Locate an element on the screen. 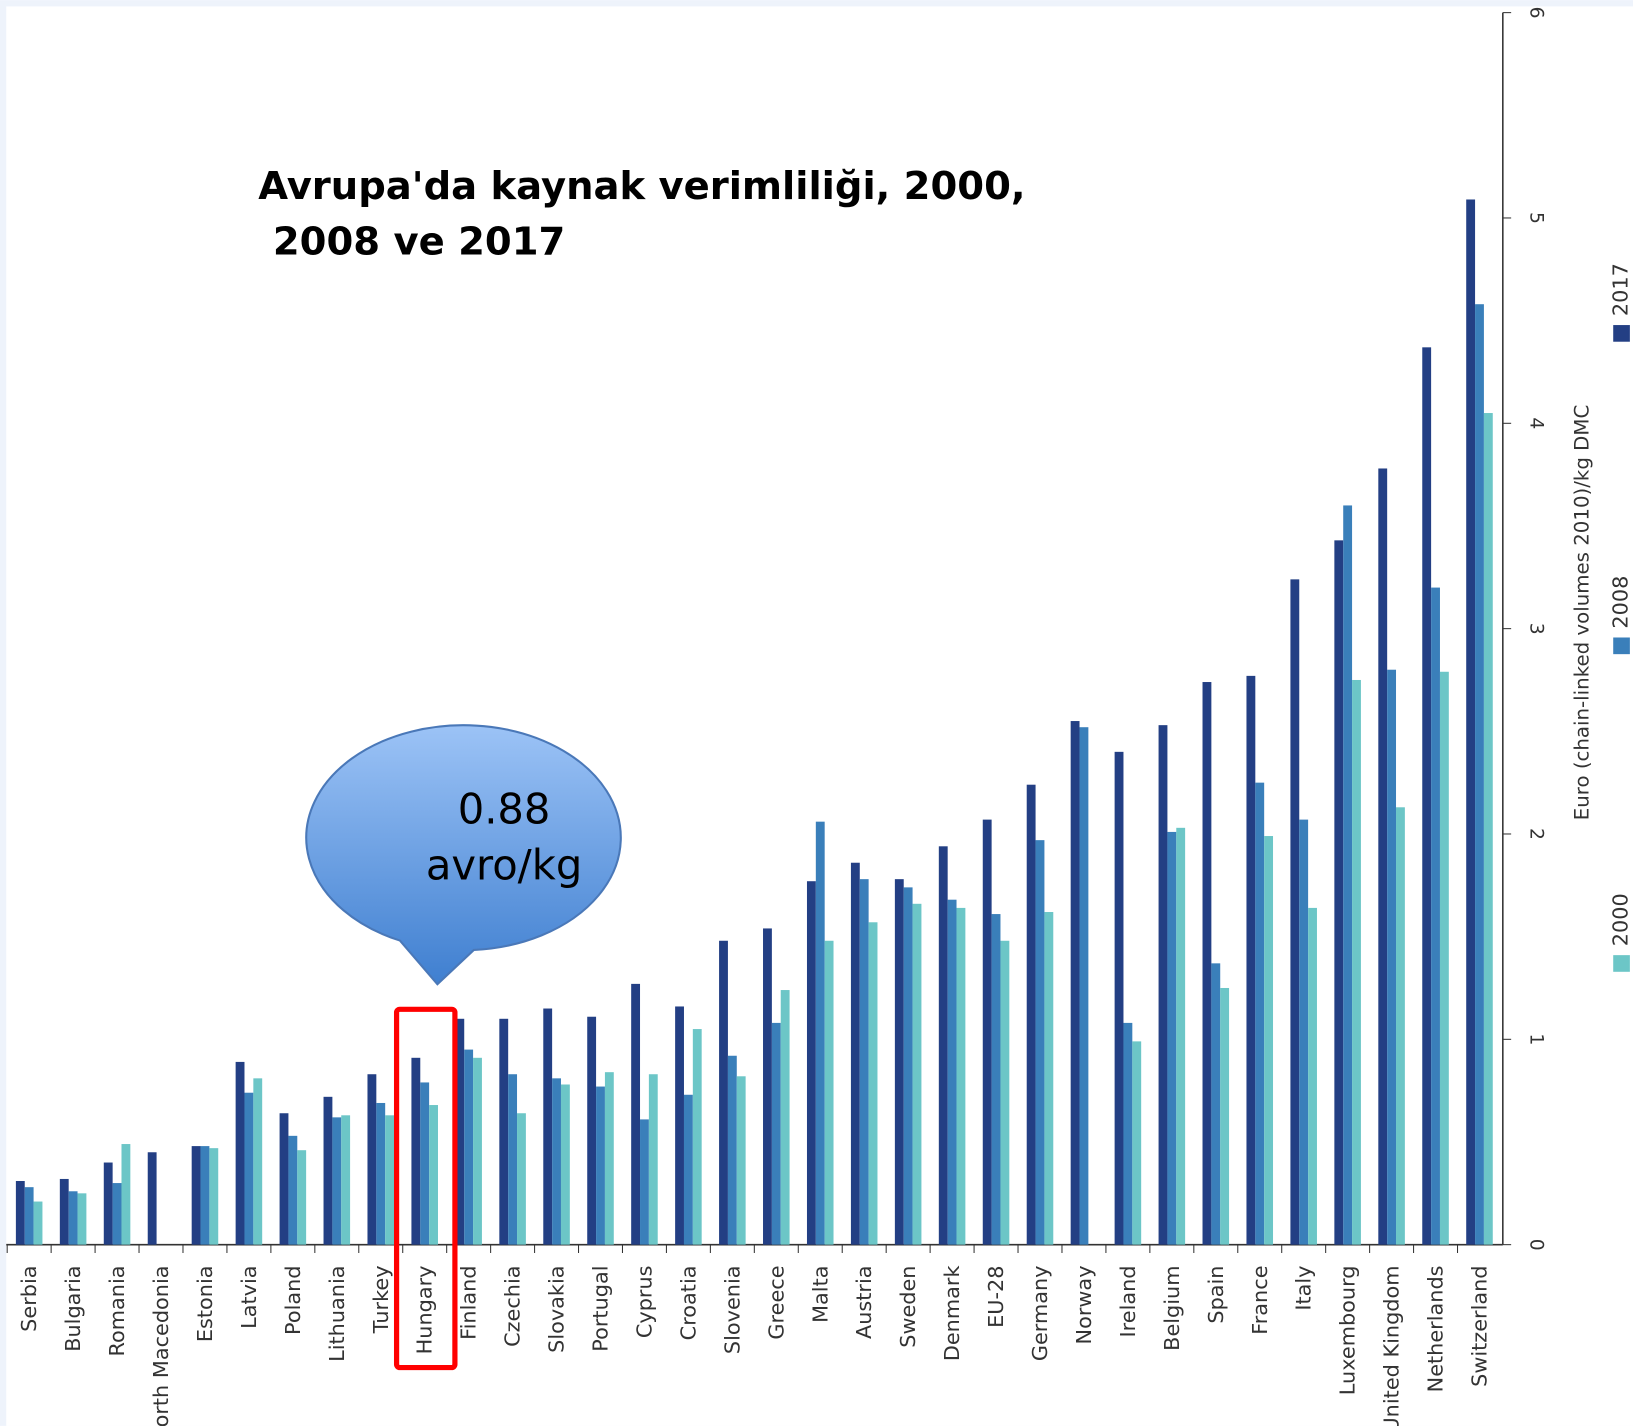 The image size is (1633, 1426). x-tick-label: Hungary is located at coordinates (425, 1309).